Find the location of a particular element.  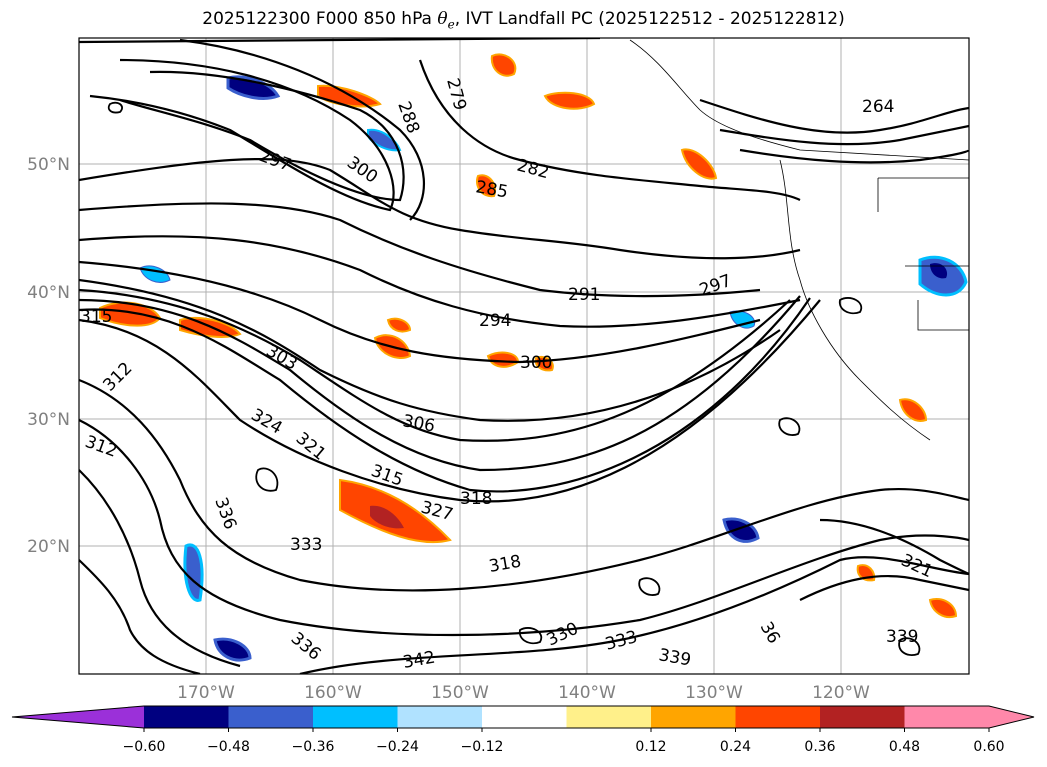

contour-label: 333 is located at coordinates (306, 545).